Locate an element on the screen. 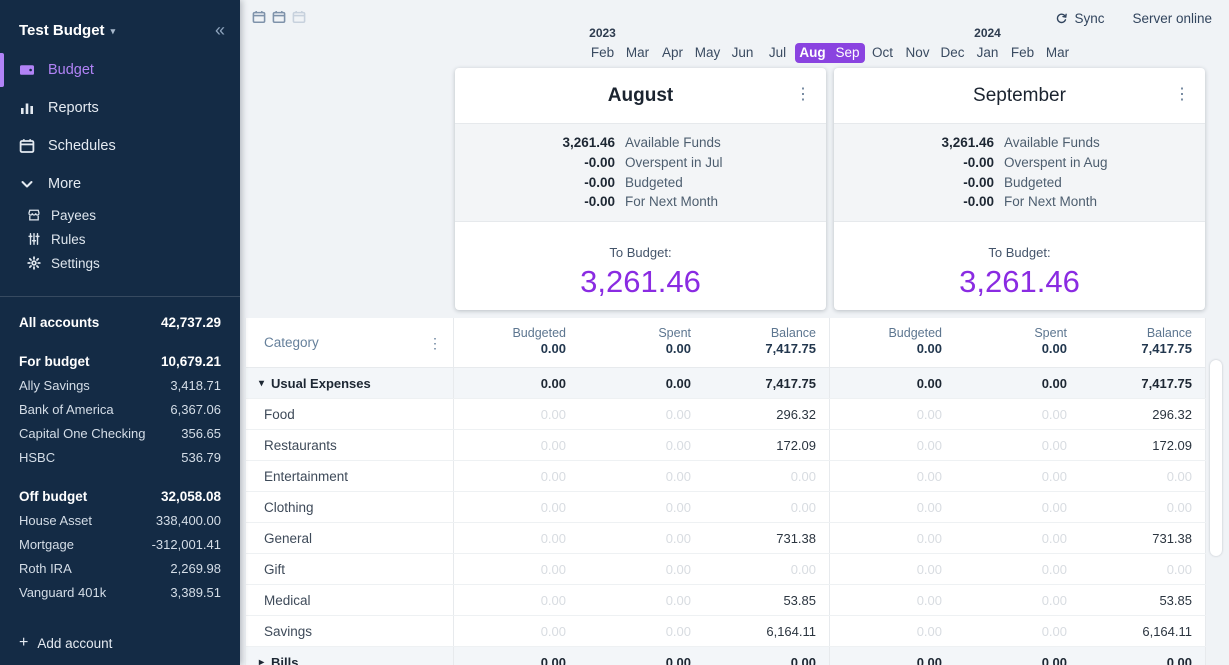  account-row: Capital One Checking 356.65 is located at coordinates (120, 434).